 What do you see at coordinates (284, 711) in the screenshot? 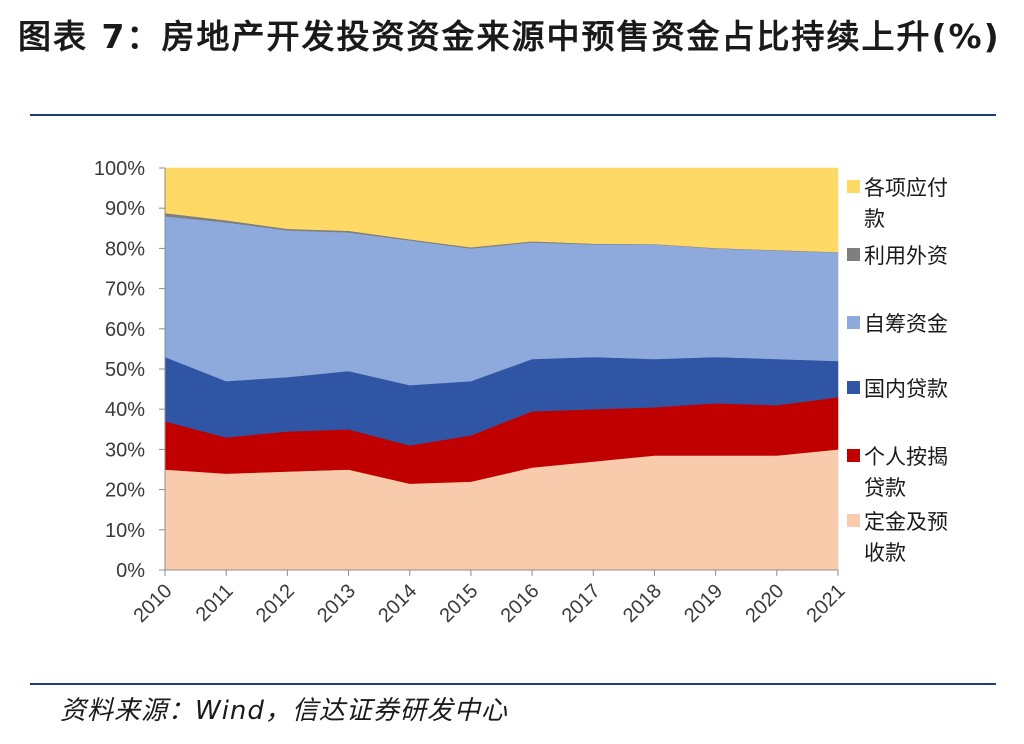
I see `source-note: 资料来源：Wind，信达证券研发中心` at bounding box center [284, 711].